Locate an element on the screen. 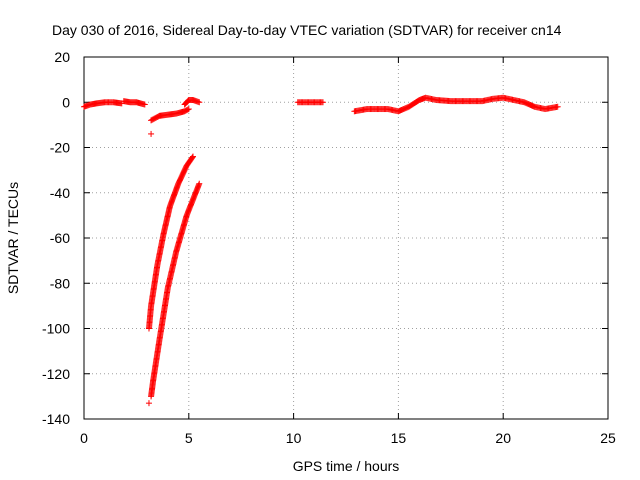 The width and height of the screenshot is (640, 480). x-tick-label: 5 is located at coordinates (189, 438).